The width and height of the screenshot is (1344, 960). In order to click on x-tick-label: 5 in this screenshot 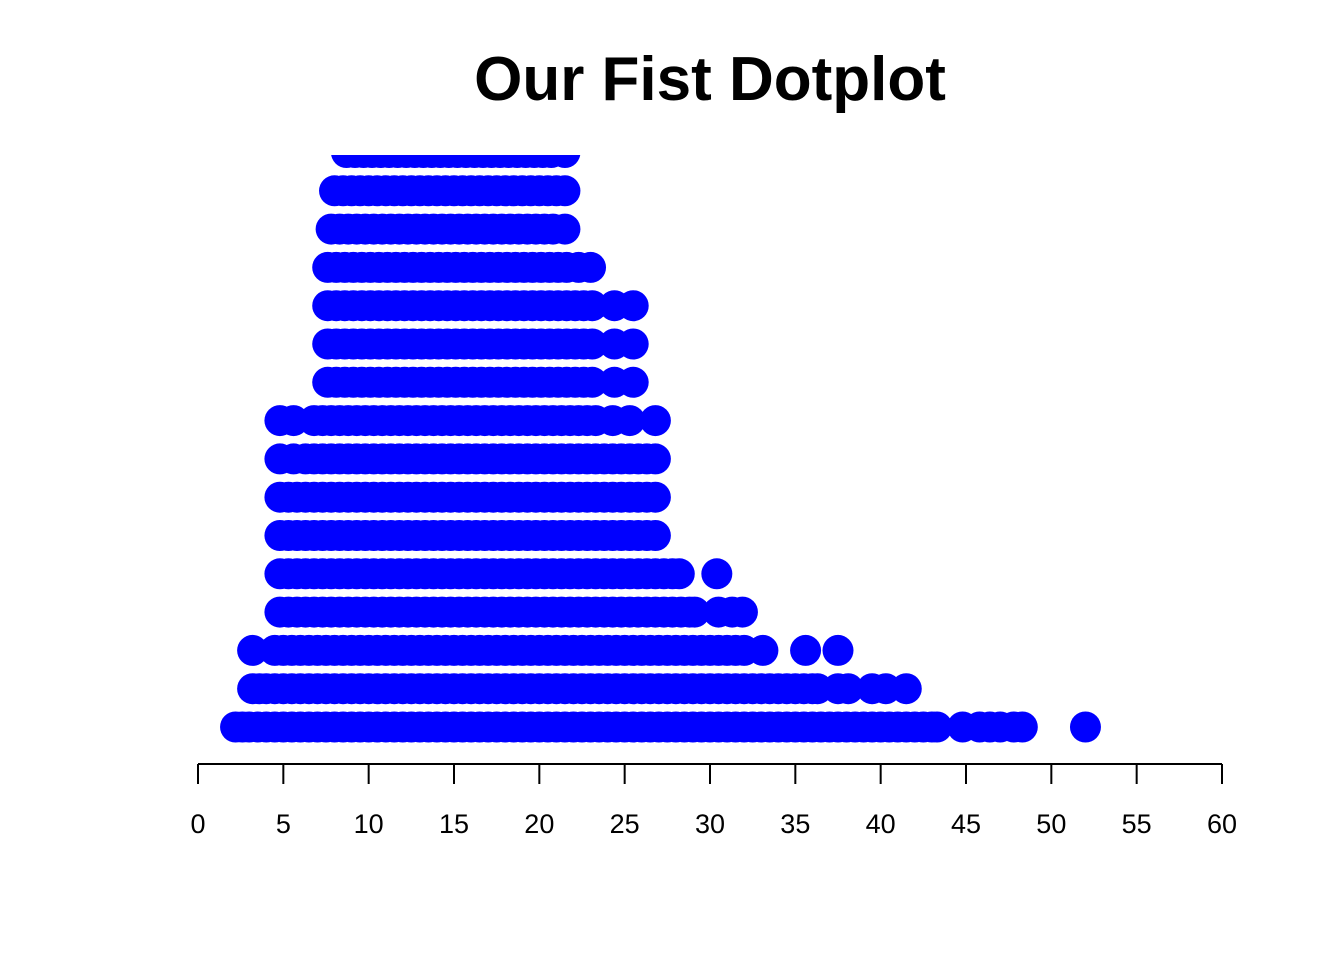, I will do `click(283, 824)`.